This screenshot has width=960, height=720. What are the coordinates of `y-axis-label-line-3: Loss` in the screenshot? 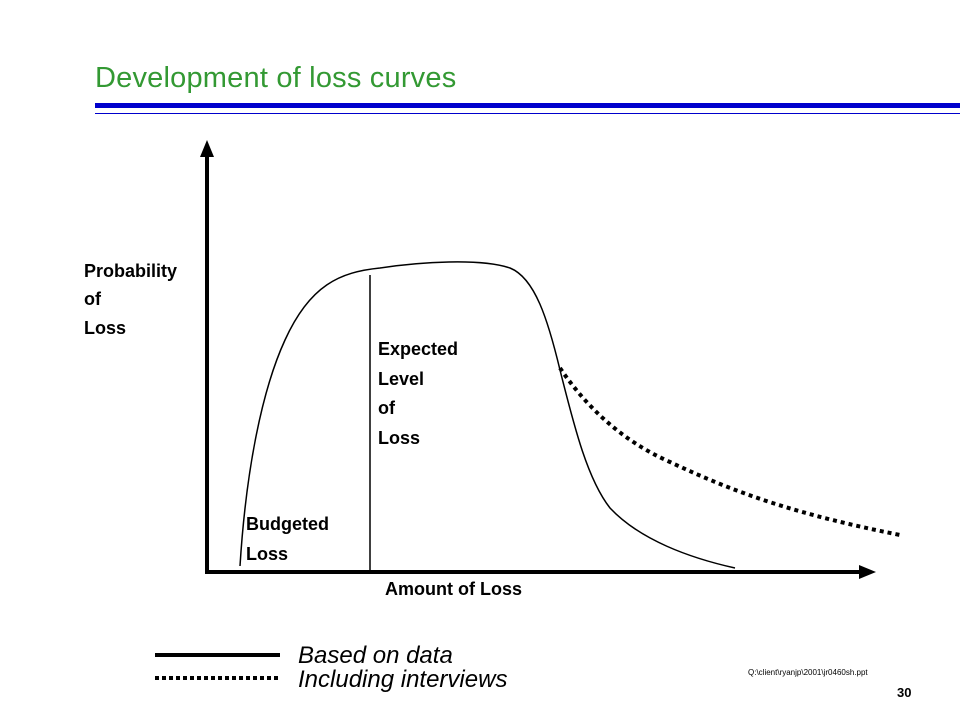 It's located at (105, 328).